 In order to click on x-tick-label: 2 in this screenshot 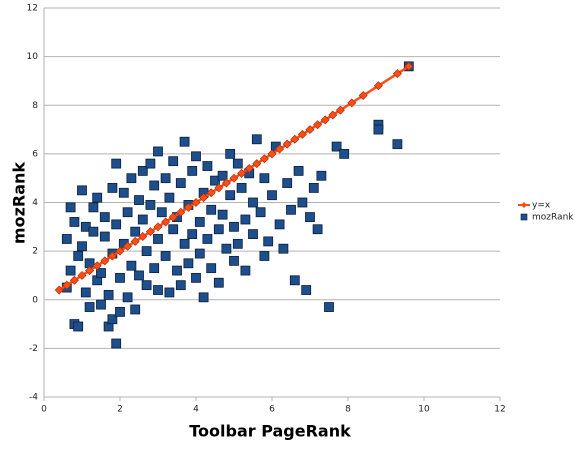, I will do `click(120, 410)`.